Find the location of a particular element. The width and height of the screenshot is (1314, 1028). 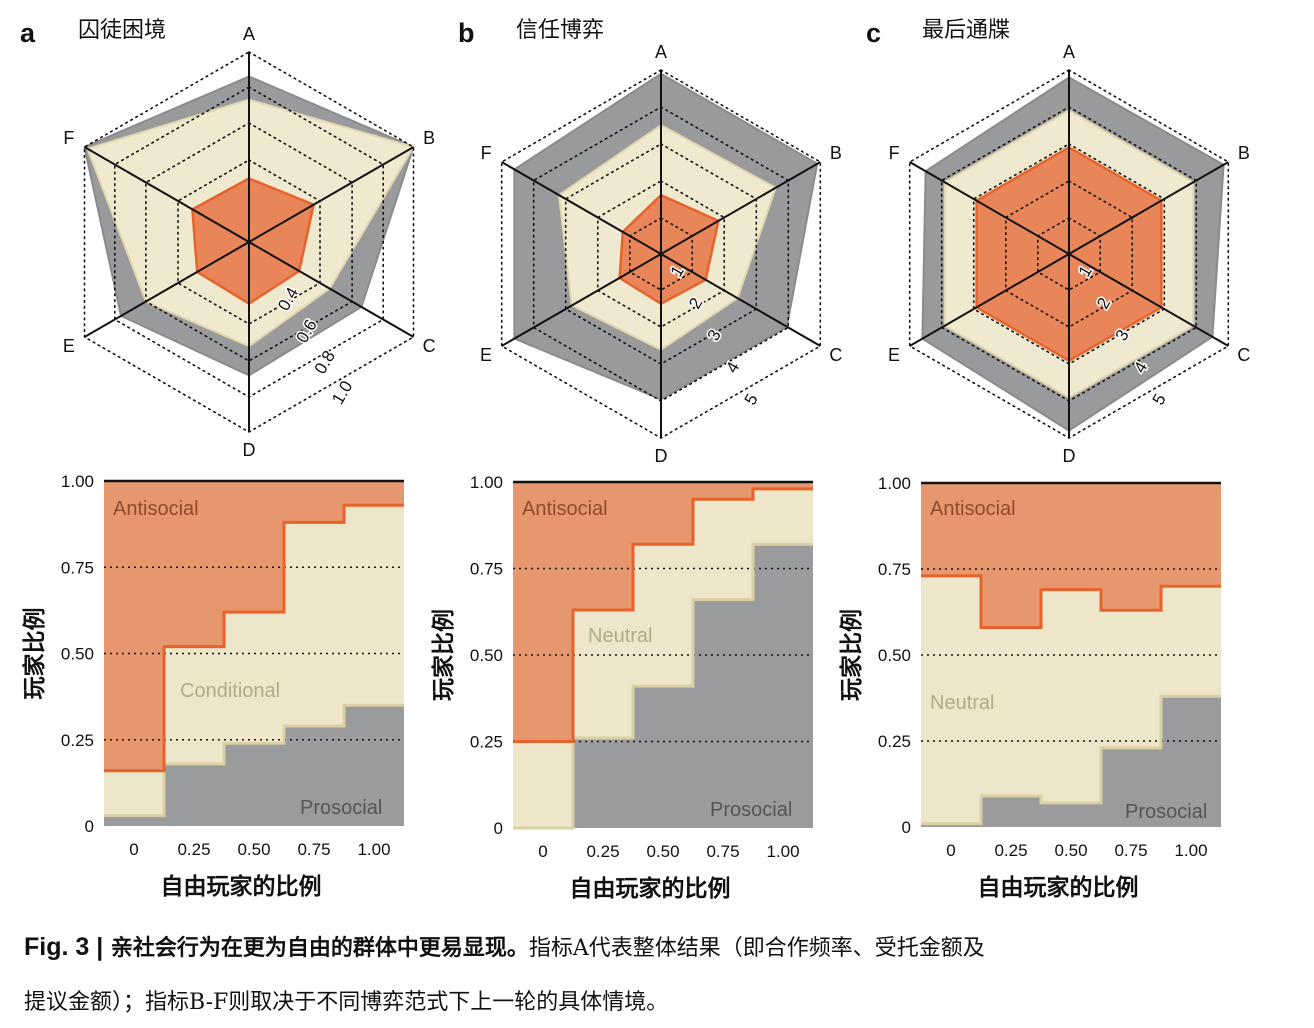

area-c-x-tick: 0 is located at coordinates (950, 850).